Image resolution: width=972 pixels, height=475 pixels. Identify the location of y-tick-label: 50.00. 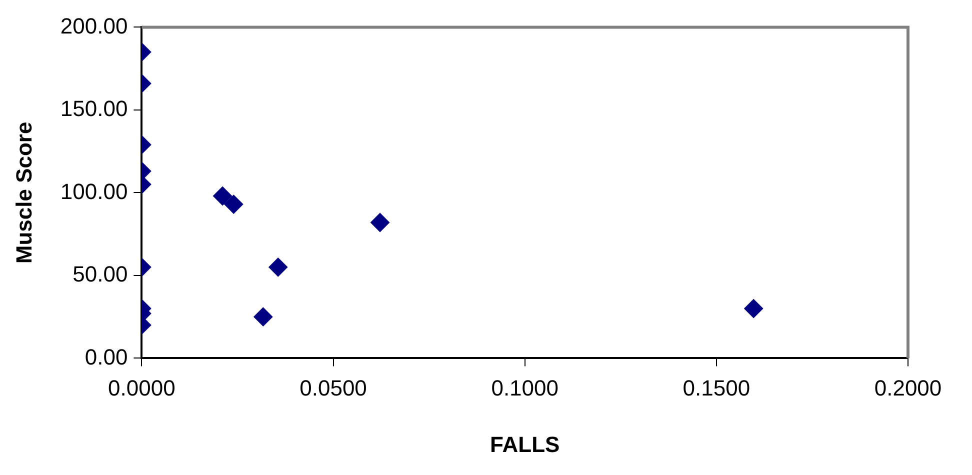
(100, 274).